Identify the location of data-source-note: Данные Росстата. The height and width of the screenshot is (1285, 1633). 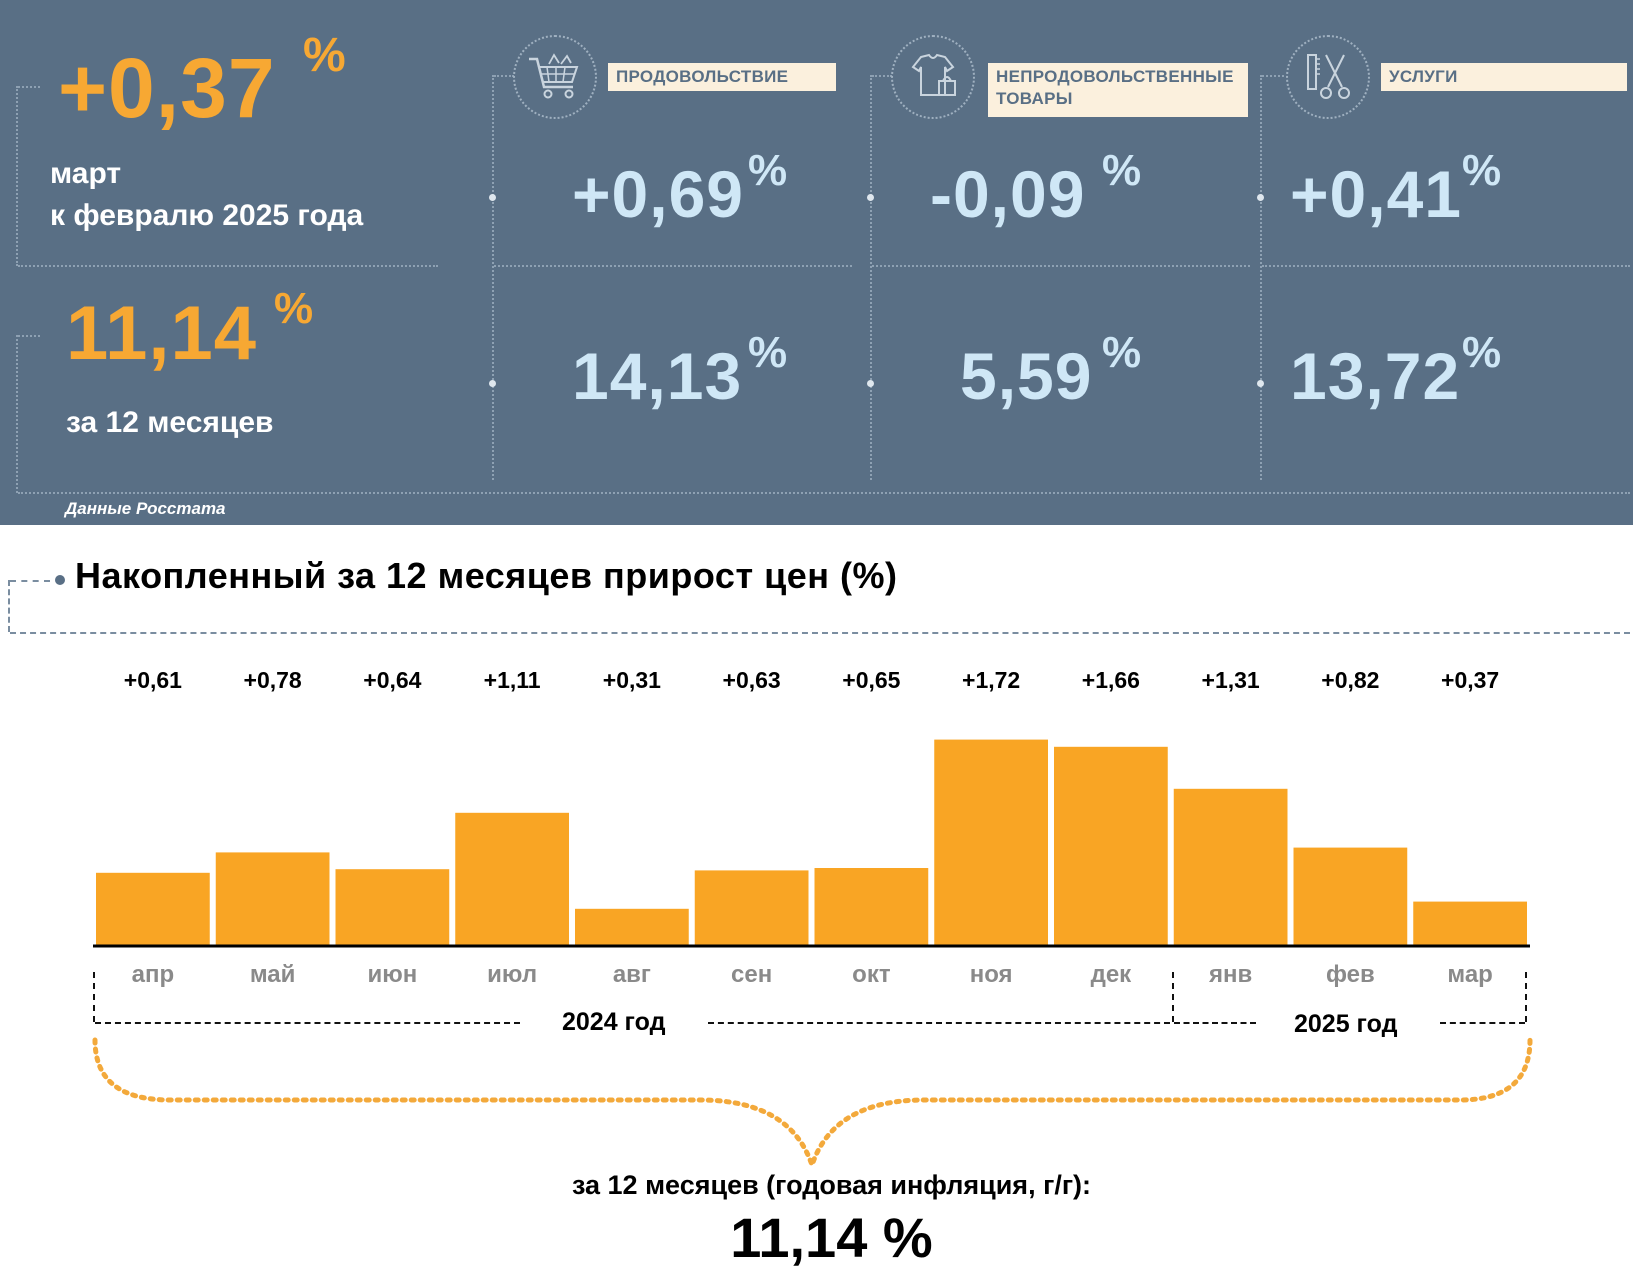
(145, 508).